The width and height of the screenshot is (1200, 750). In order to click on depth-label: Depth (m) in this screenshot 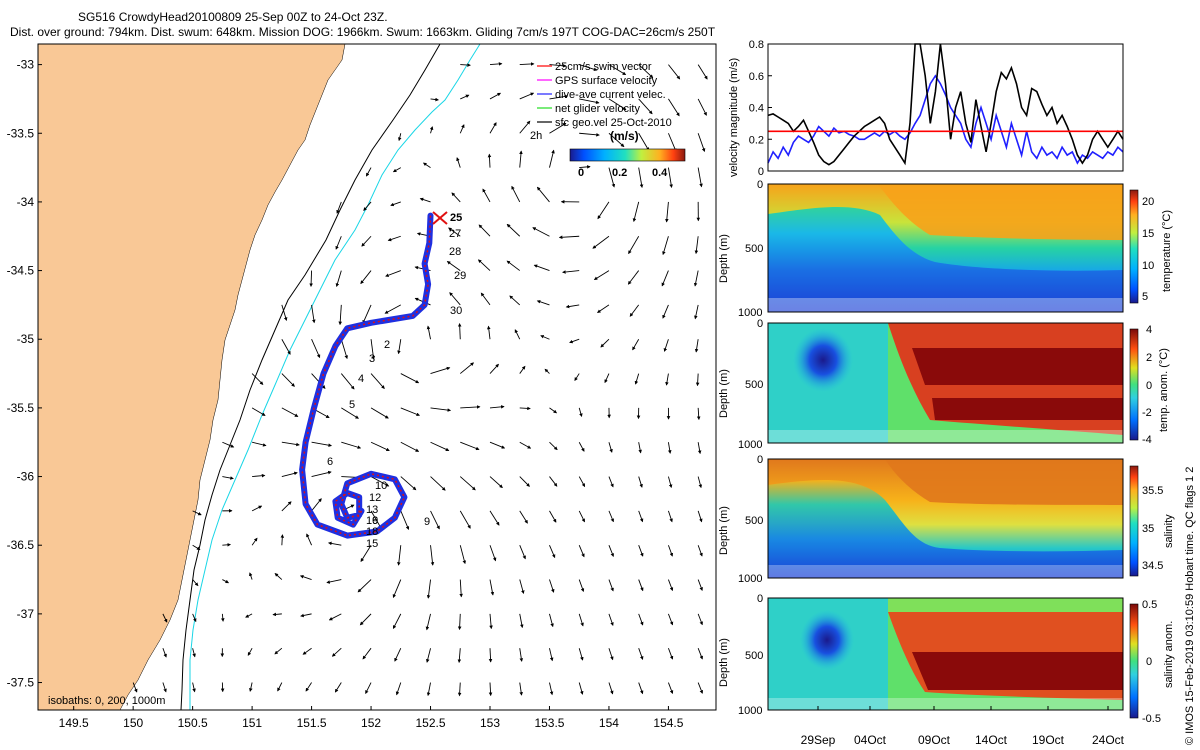, I will do `click(724, 662)`.